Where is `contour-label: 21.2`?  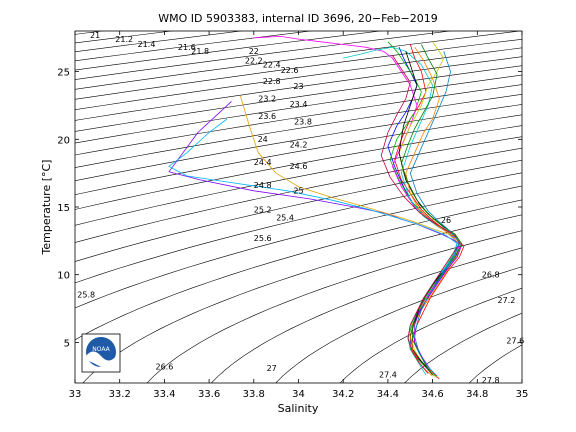 contour-label: 21.2 is located at coordinates (124, 39).